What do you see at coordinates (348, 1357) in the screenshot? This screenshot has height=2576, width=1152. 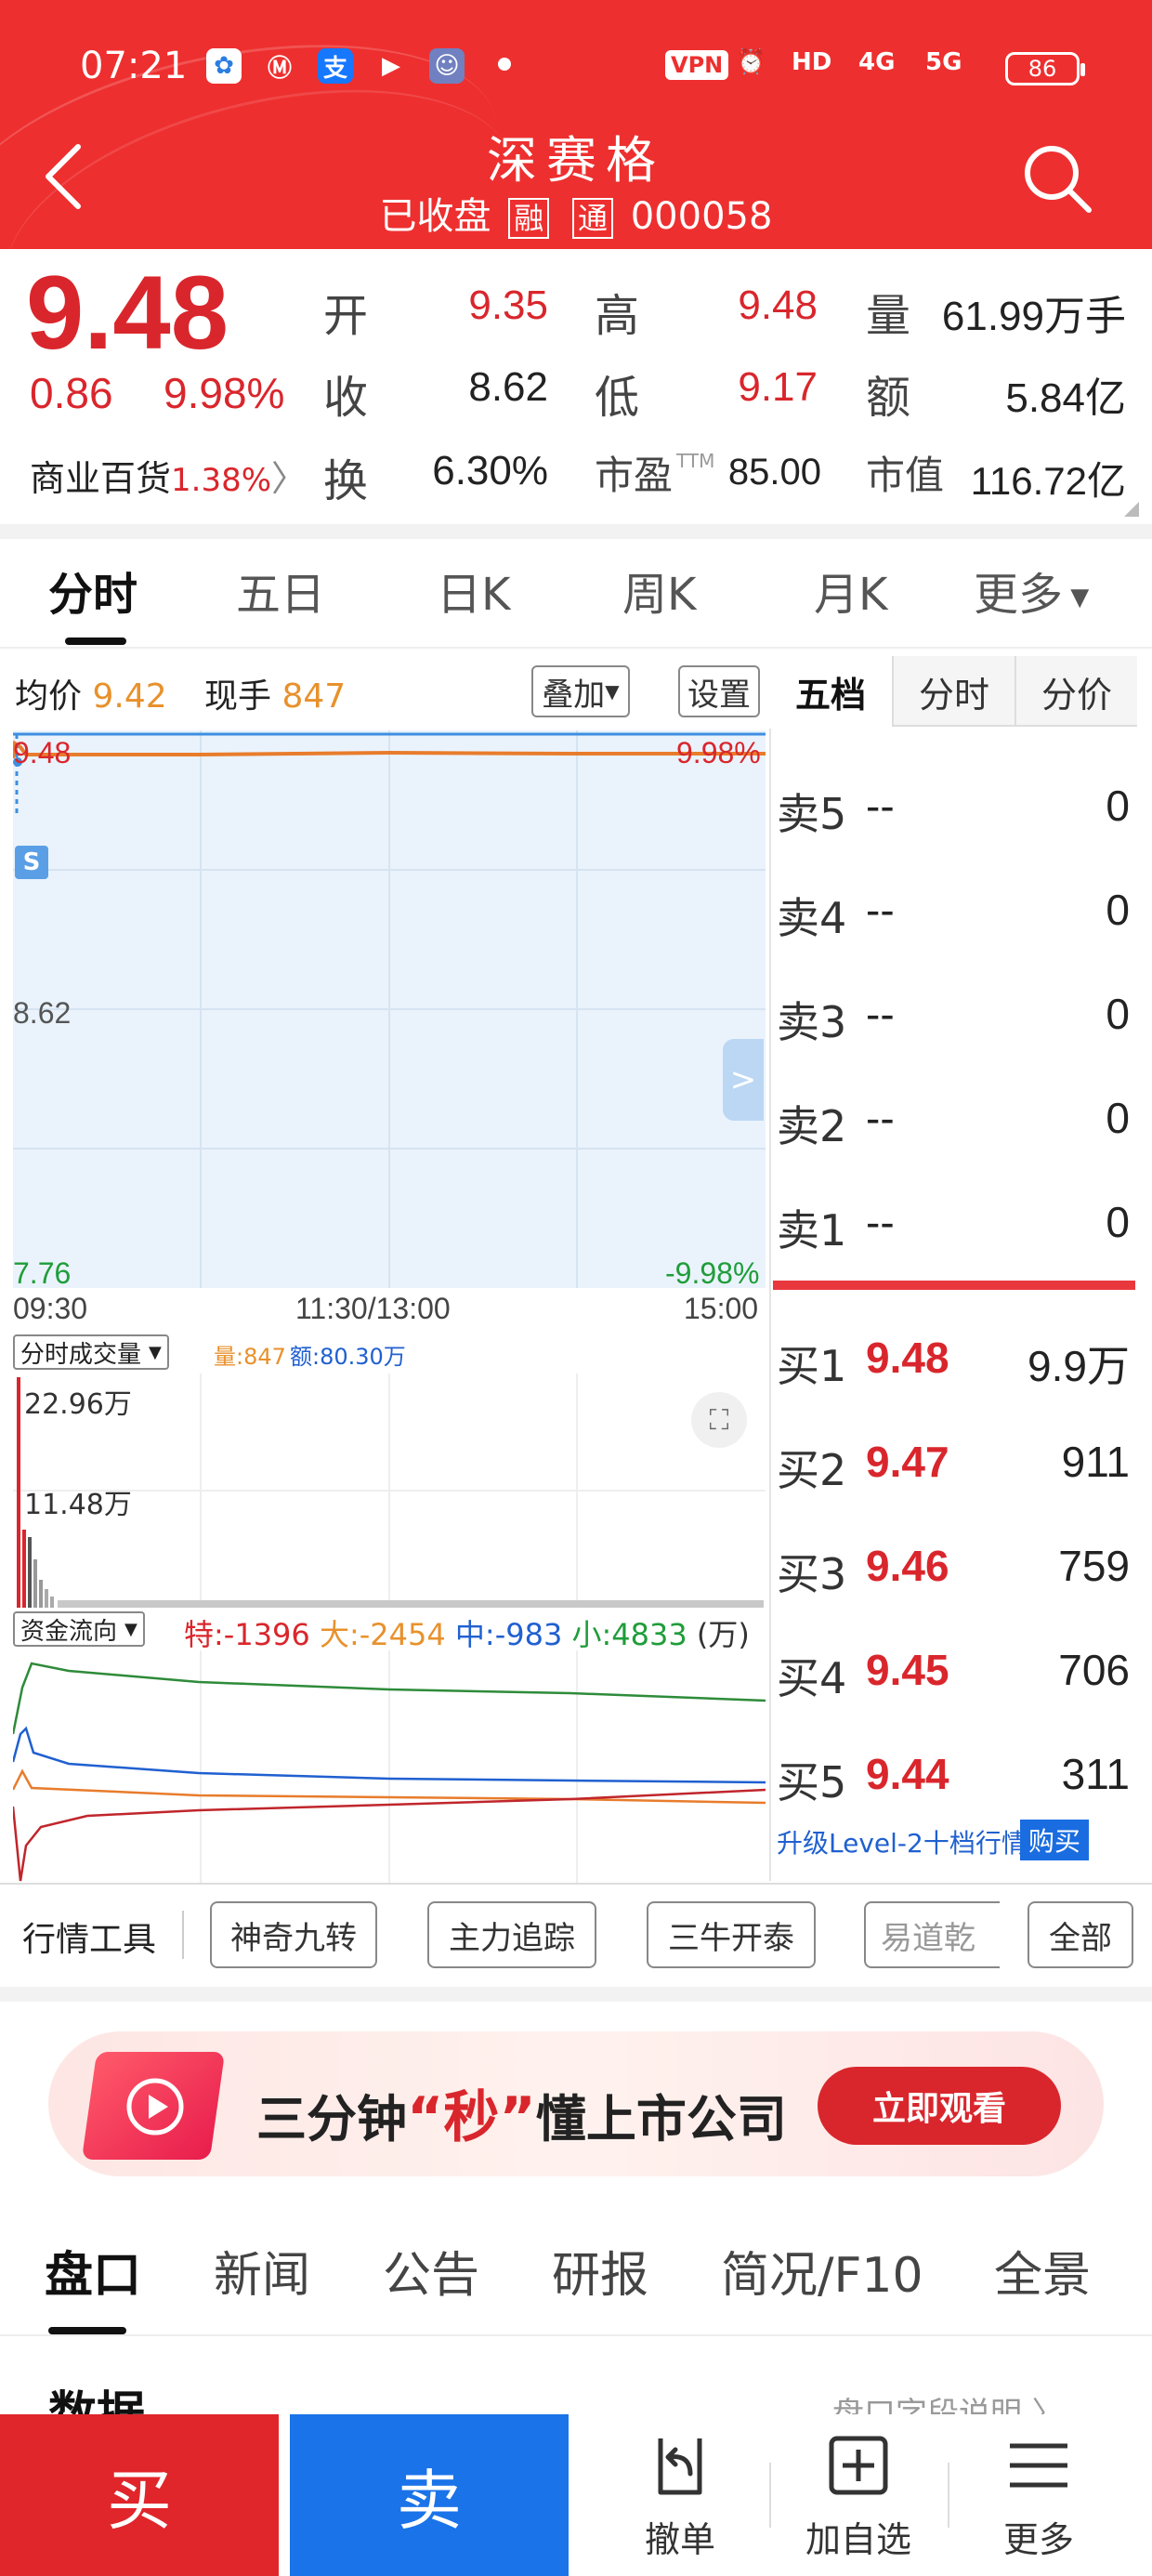 I see `amount-now: 额:80.30万` at bounding box center [348, 1357].